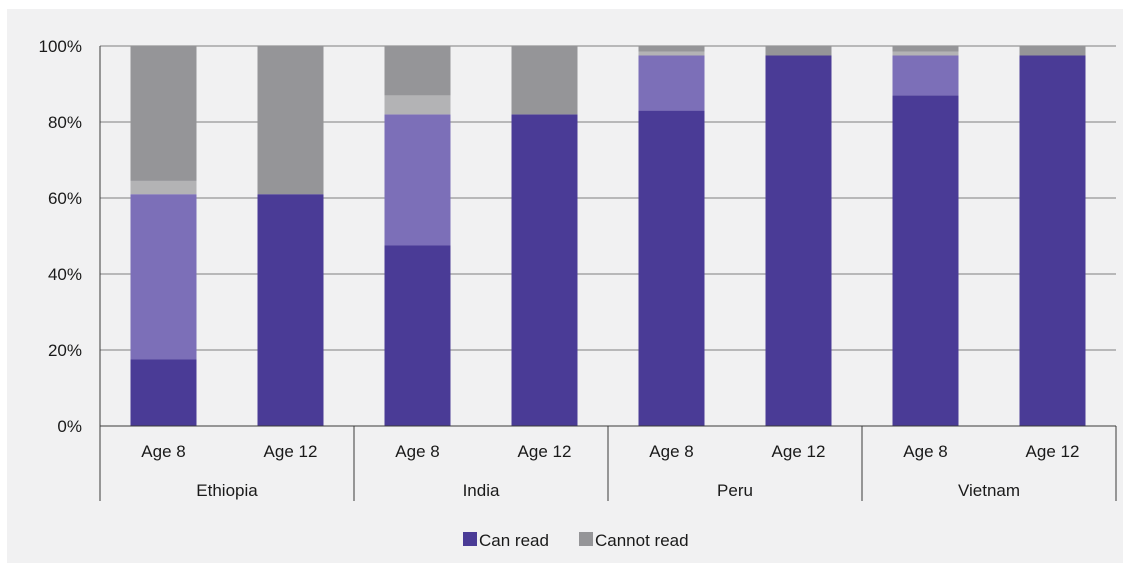  What do you see at coordinates (69, 426) in the screenshot?
I see `y-tick-label: 0%` at bounding box center [69, 426].